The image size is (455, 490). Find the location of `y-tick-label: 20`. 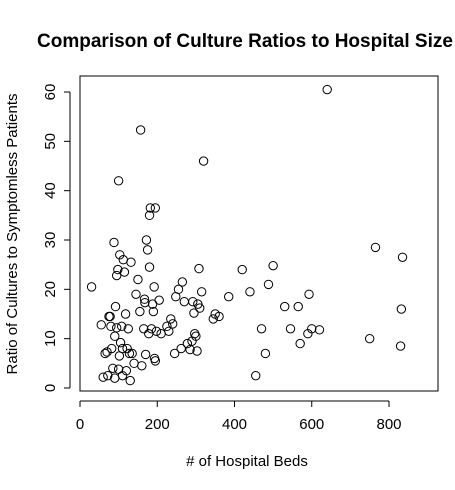

y-tick-label: 20 is located at coordinates (50, 289).